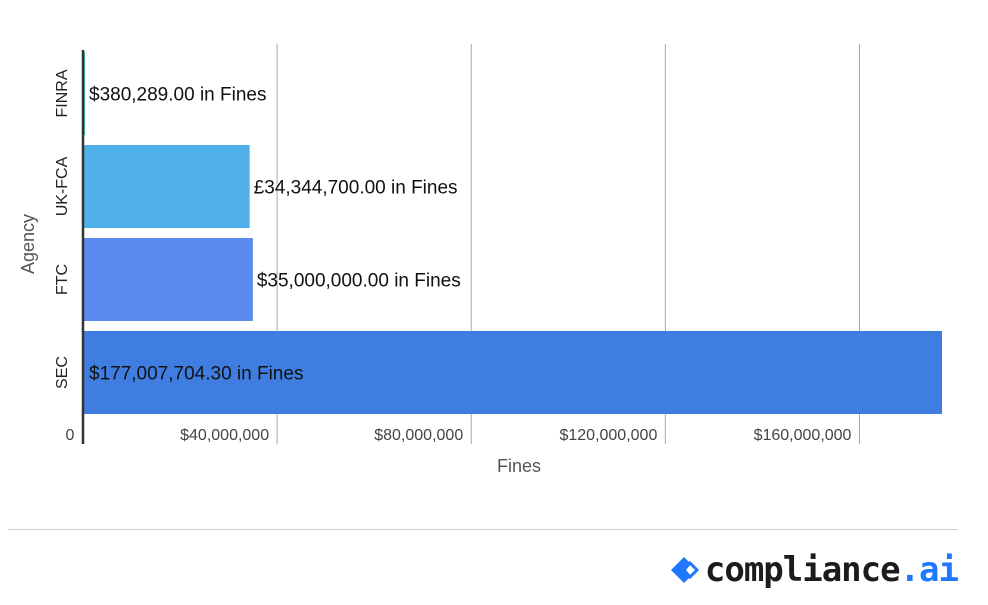 The width and height of the screenshot is (988, 605). I want to click on x-tick-label-2: $80,000,000, so click(418, 435).